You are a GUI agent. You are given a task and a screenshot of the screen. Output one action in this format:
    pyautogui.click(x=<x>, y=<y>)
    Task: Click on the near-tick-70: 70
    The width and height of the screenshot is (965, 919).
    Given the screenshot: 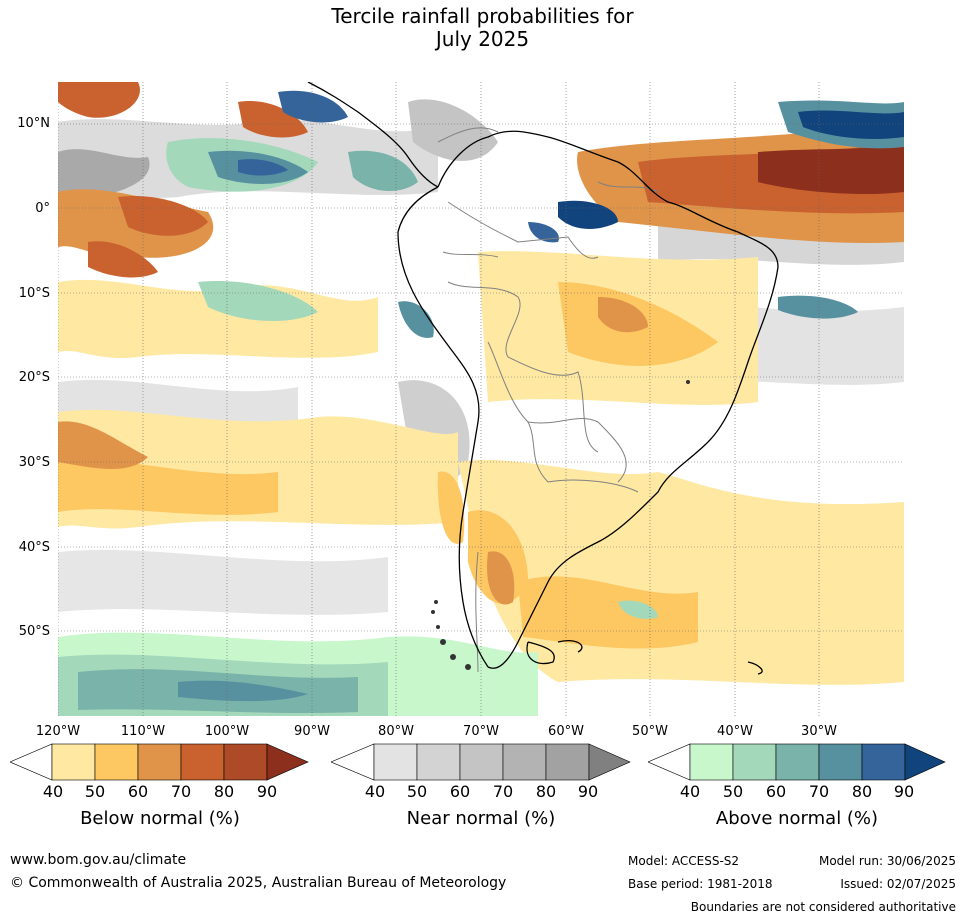 What is the action you would take?
    pyautogui.click(x=503, y=791)
    